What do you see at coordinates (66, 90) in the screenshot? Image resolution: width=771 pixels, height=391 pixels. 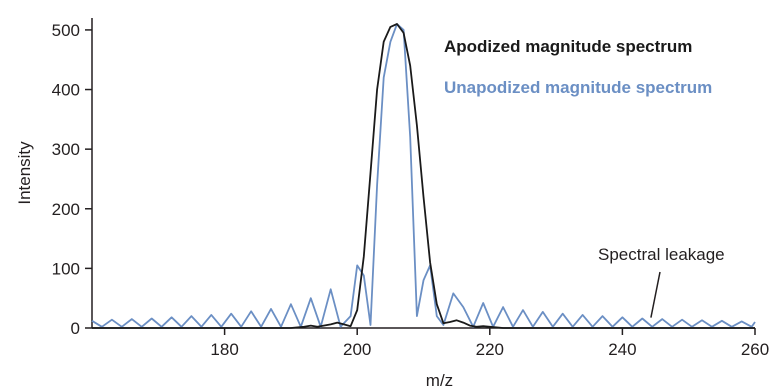 I see `y-tick-label: 400` at bounding box center [66, 90].